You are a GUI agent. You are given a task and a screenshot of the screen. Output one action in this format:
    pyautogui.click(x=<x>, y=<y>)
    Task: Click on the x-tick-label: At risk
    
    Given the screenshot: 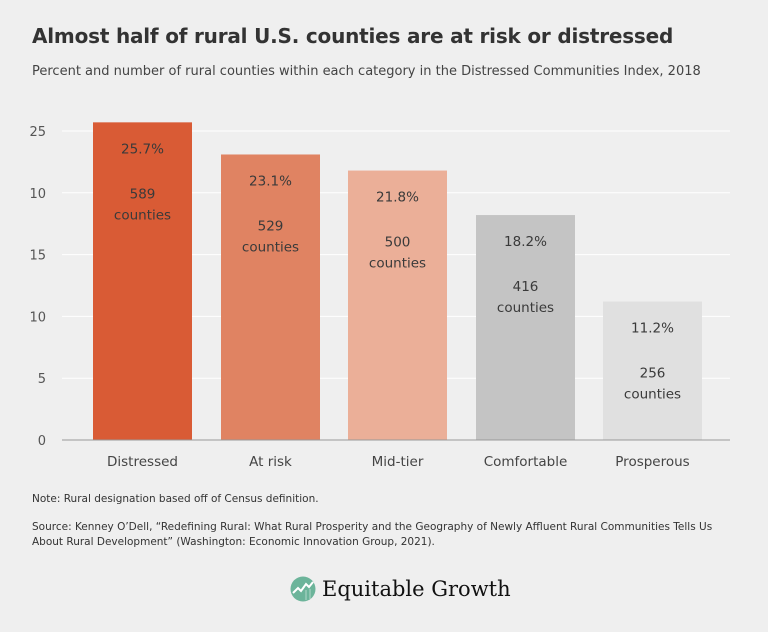 What is the action you would take?
    pyautogui.click(x=270, y=462)
    